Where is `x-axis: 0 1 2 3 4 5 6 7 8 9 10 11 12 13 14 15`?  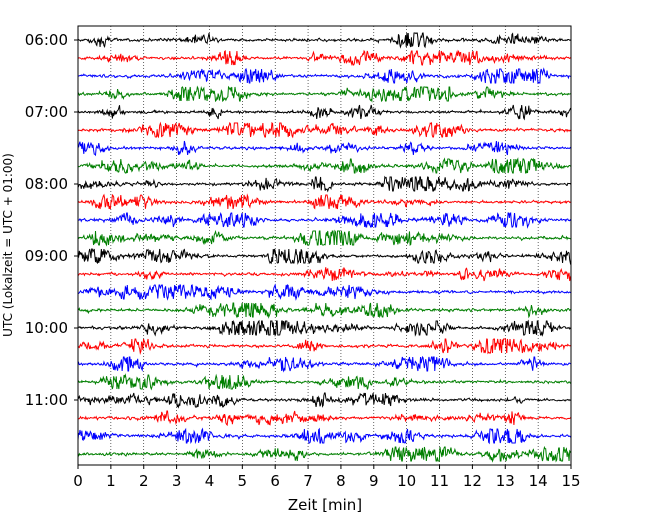
x-axis: 0 1 2 3 4 5 6 7 8 9 10 11 12 13 14 15 is located at coordinates (327, 477).